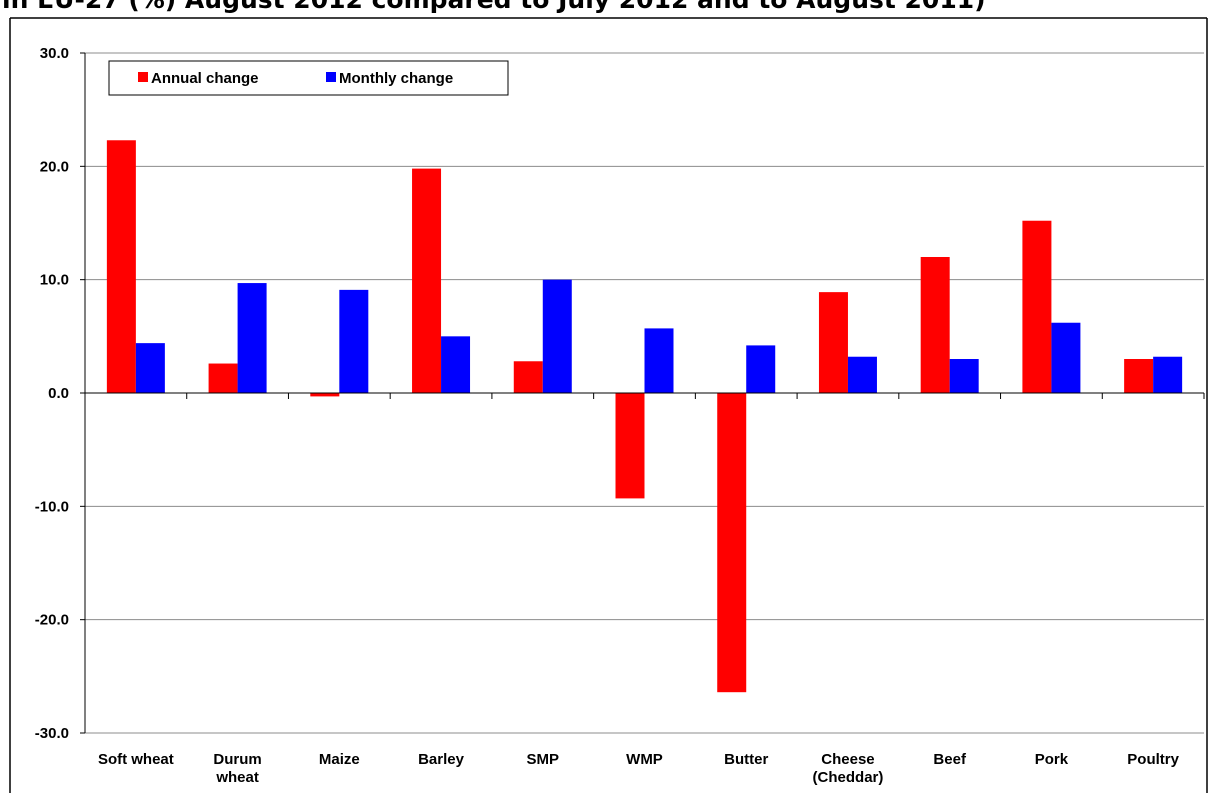 This screenshot has height=793, width=1208. I want to click on x-category-label: Maize, so click(339, 759).